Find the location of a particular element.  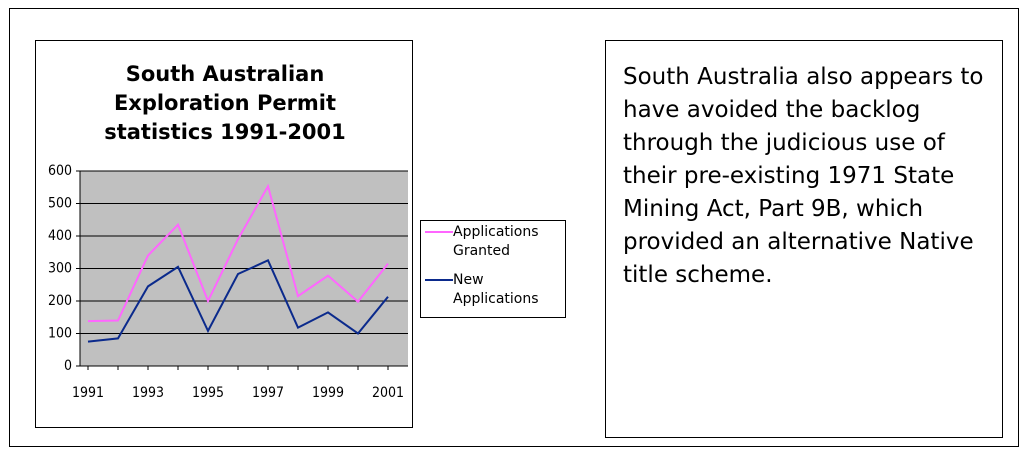

y-tick-label: 500 is located at coordinates (60, 204).